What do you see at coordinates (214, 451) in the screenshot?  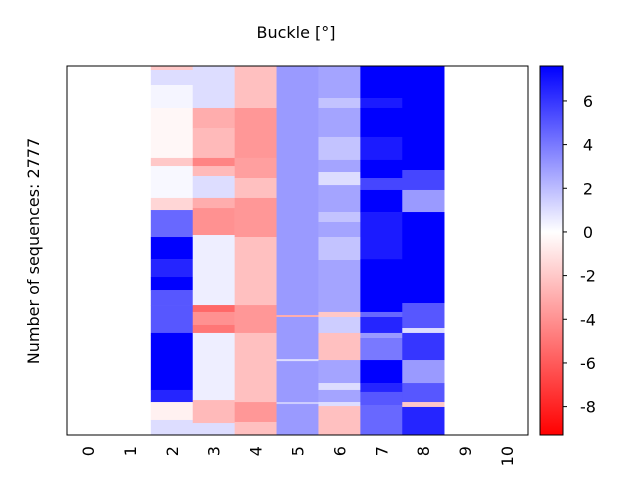 I see `x-tick-label: 3` at bounding box center [214, 451].